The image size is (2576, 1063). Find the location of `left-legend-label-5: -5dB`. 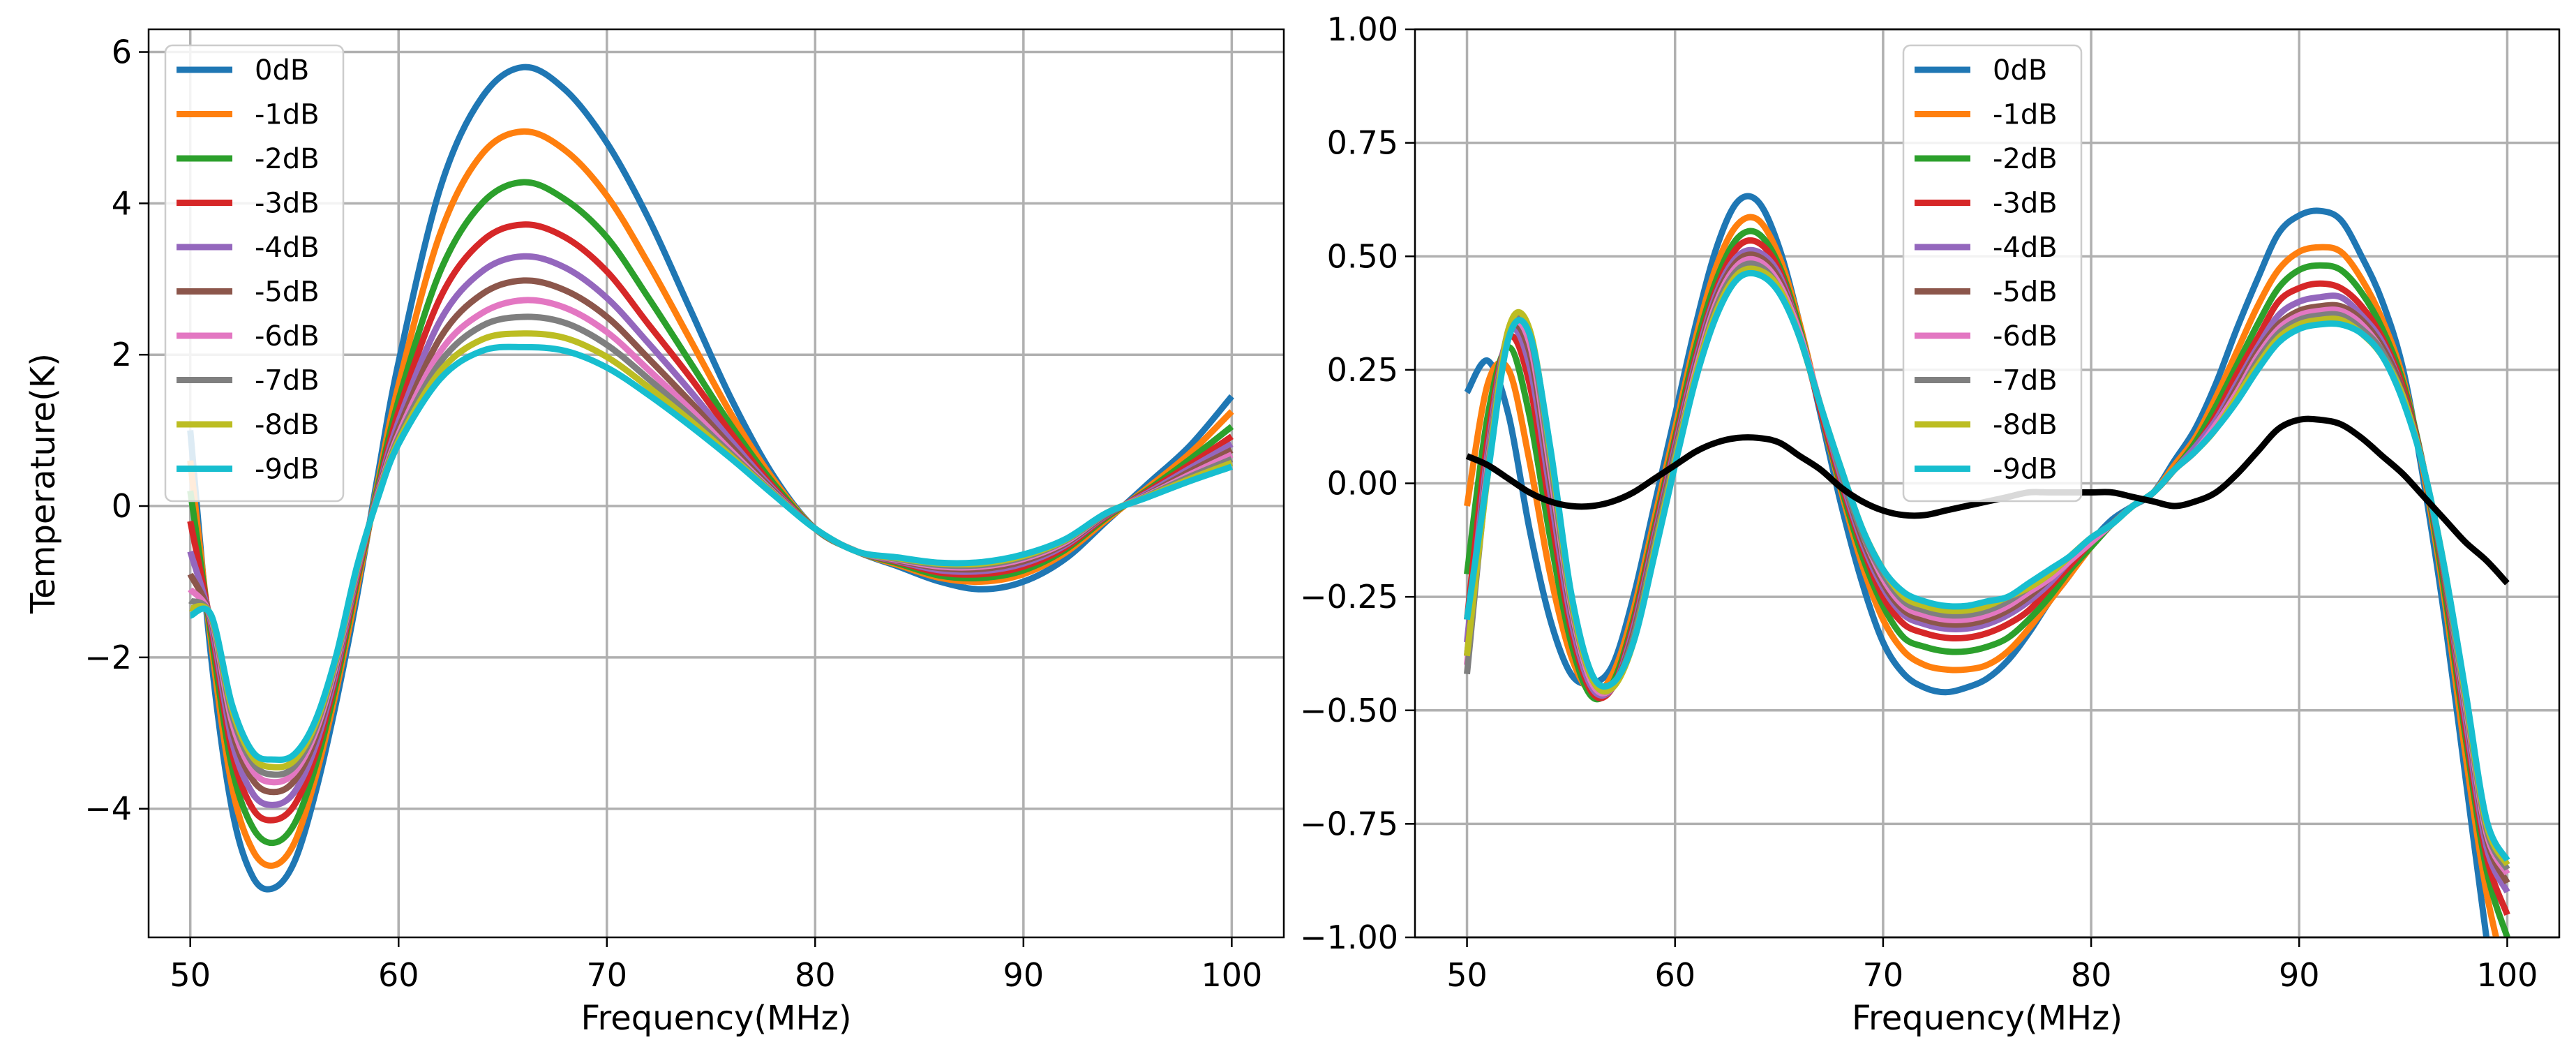

left-legend-label-5: -5dB is located at coordinates (287, 292).